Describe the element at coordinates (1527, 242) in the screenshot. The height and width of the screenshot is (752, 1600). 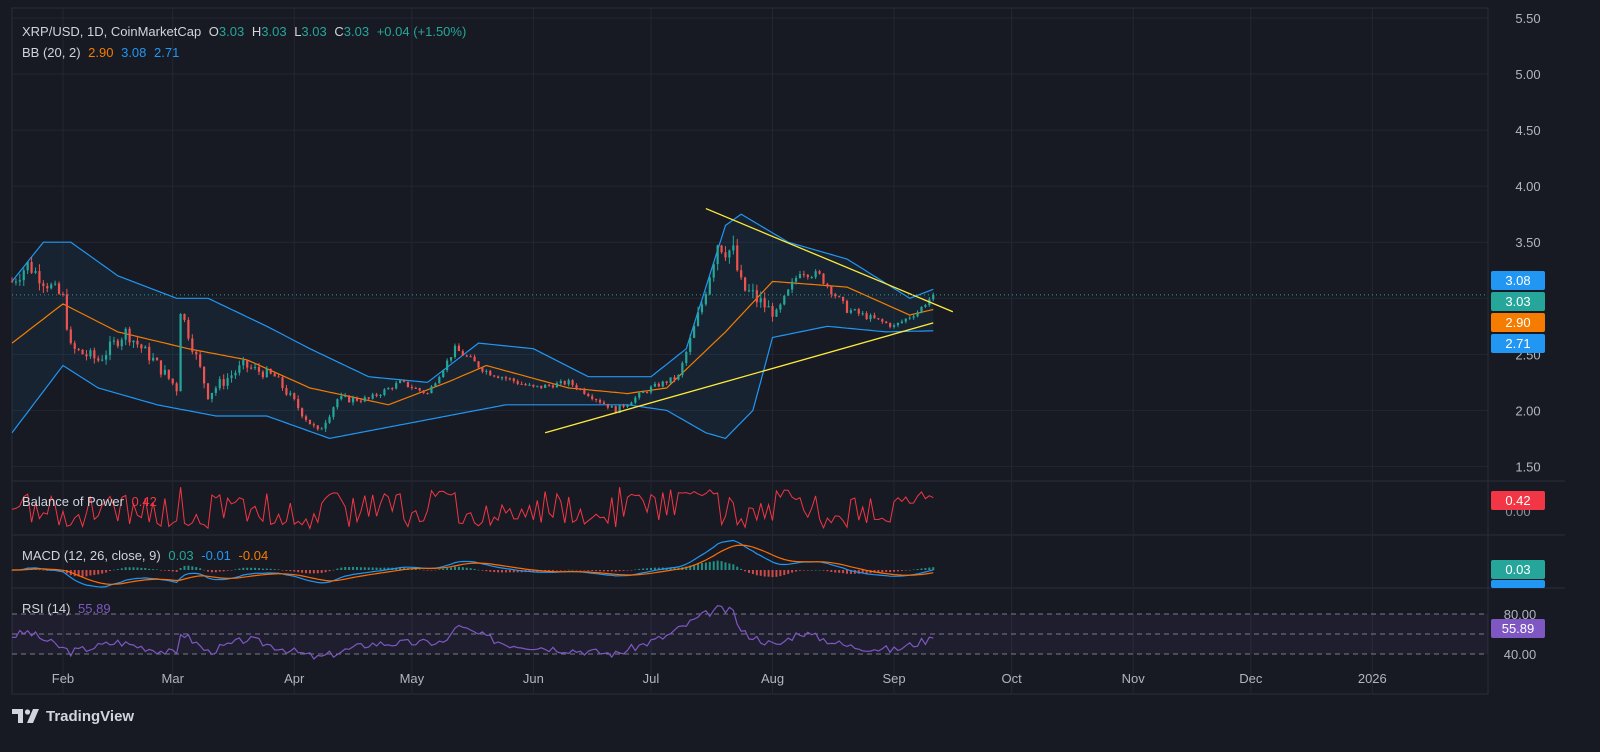
I see `y-tick-label: 3.50` at that location.